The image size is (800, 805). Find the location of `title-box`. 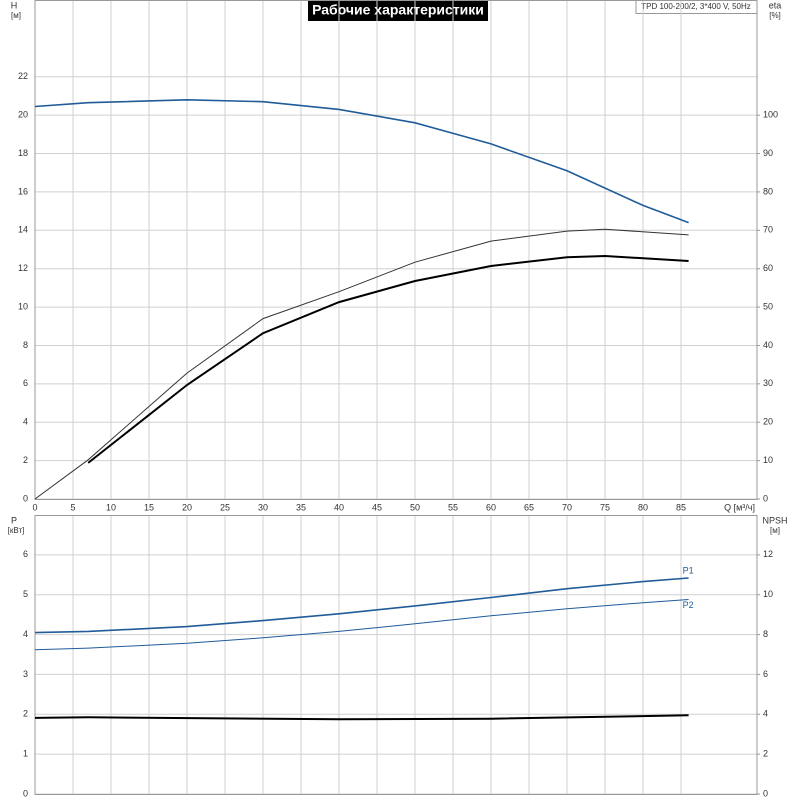

title-box is located at coordinates (398, 10).